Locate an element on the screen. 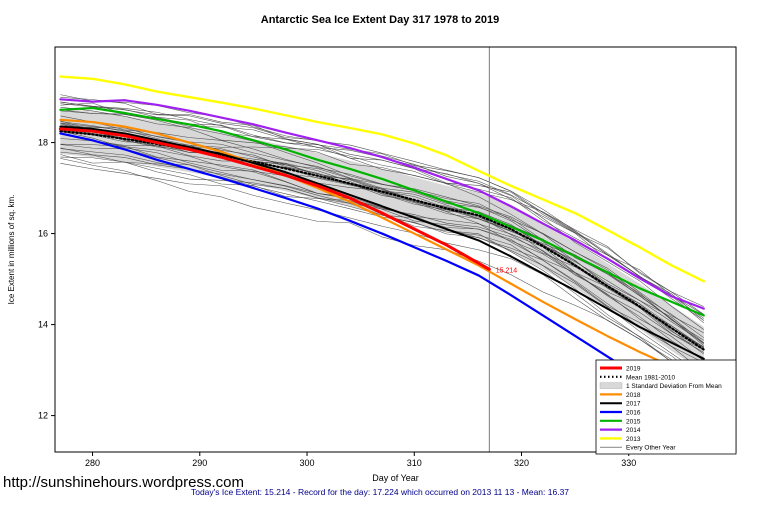 This screenshot has height=506, width=760. x-tick-label: 320 is located at coordinates (521, 463).